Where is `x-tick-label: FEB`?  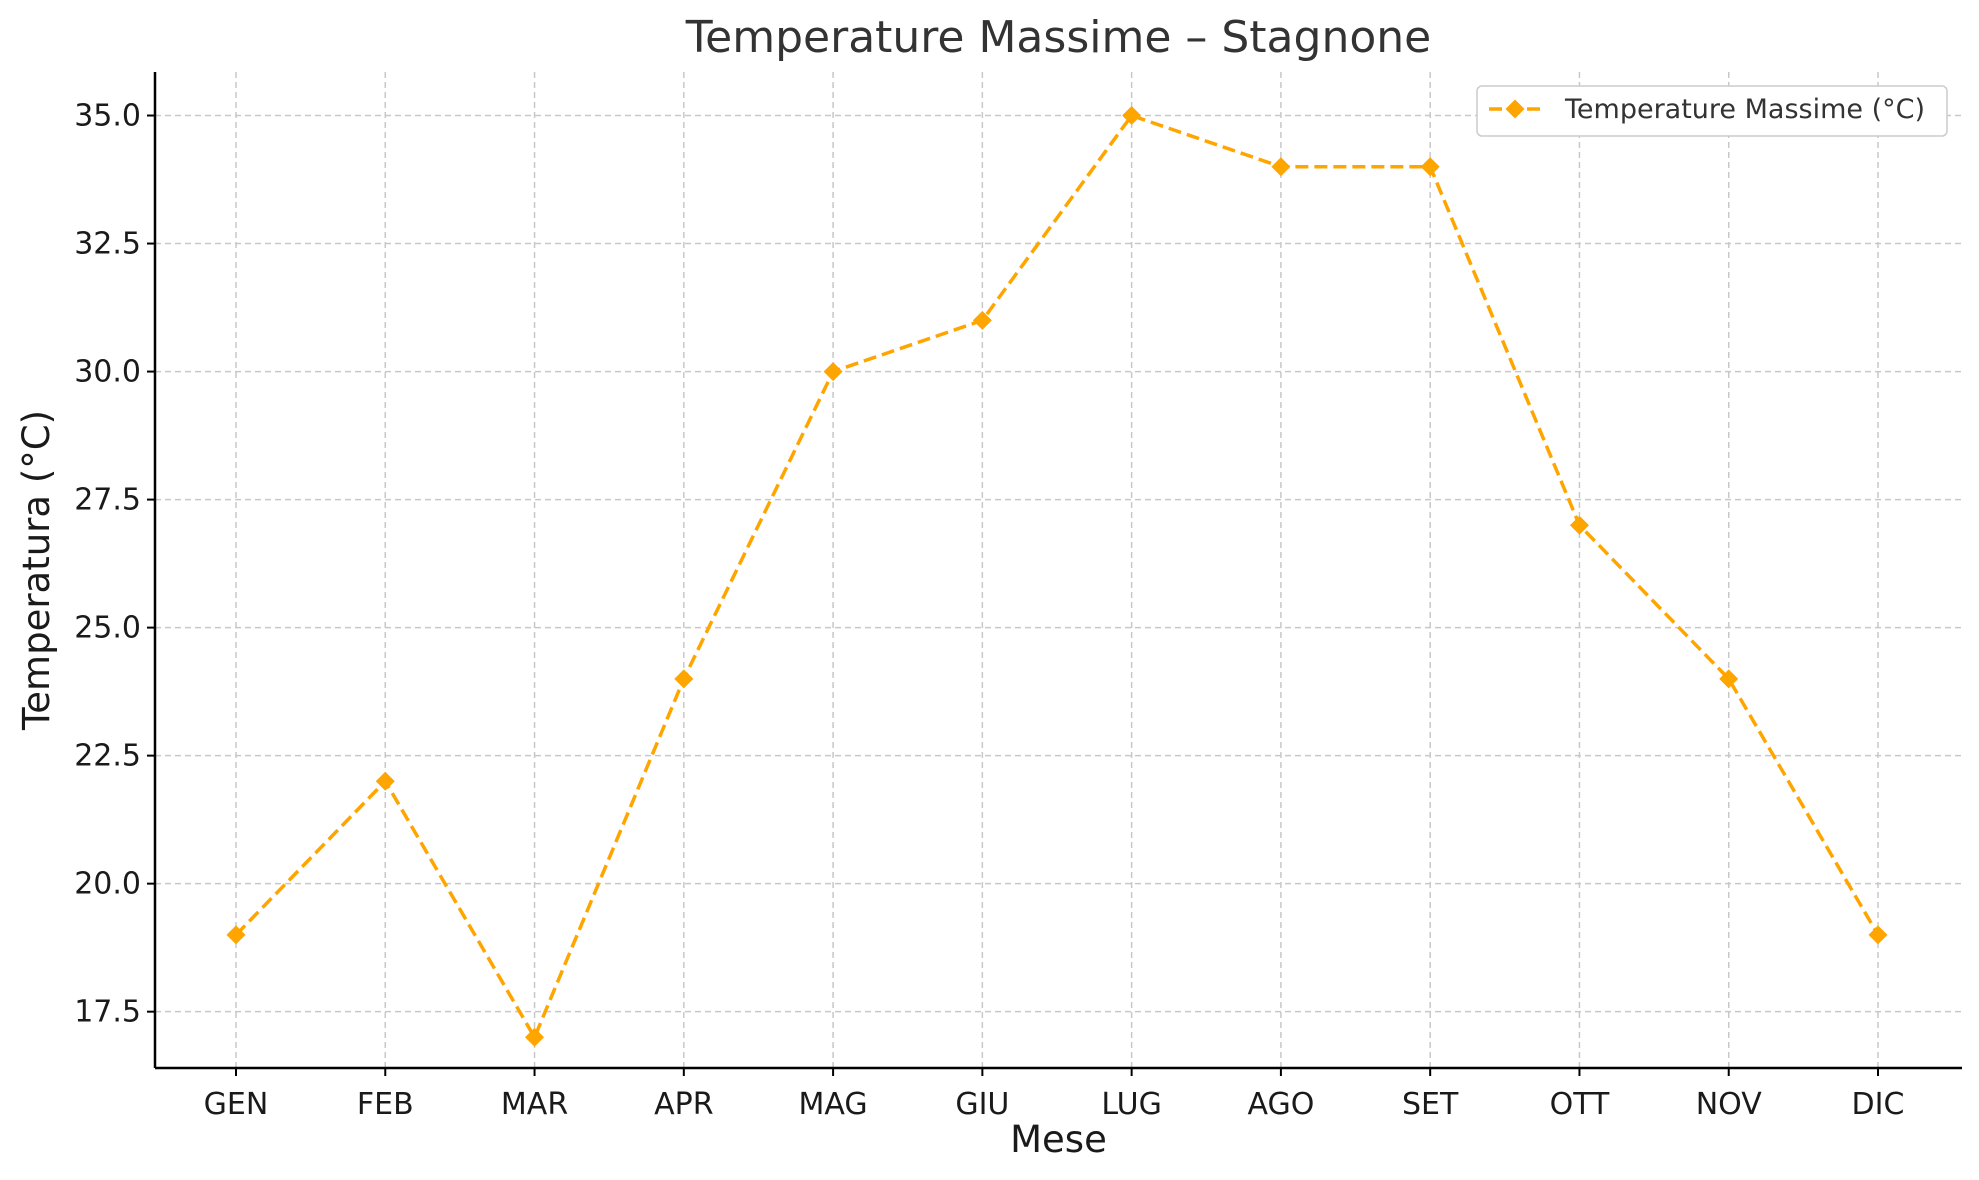 x-tick-label: FEB is located at coordinates (385, 1104).